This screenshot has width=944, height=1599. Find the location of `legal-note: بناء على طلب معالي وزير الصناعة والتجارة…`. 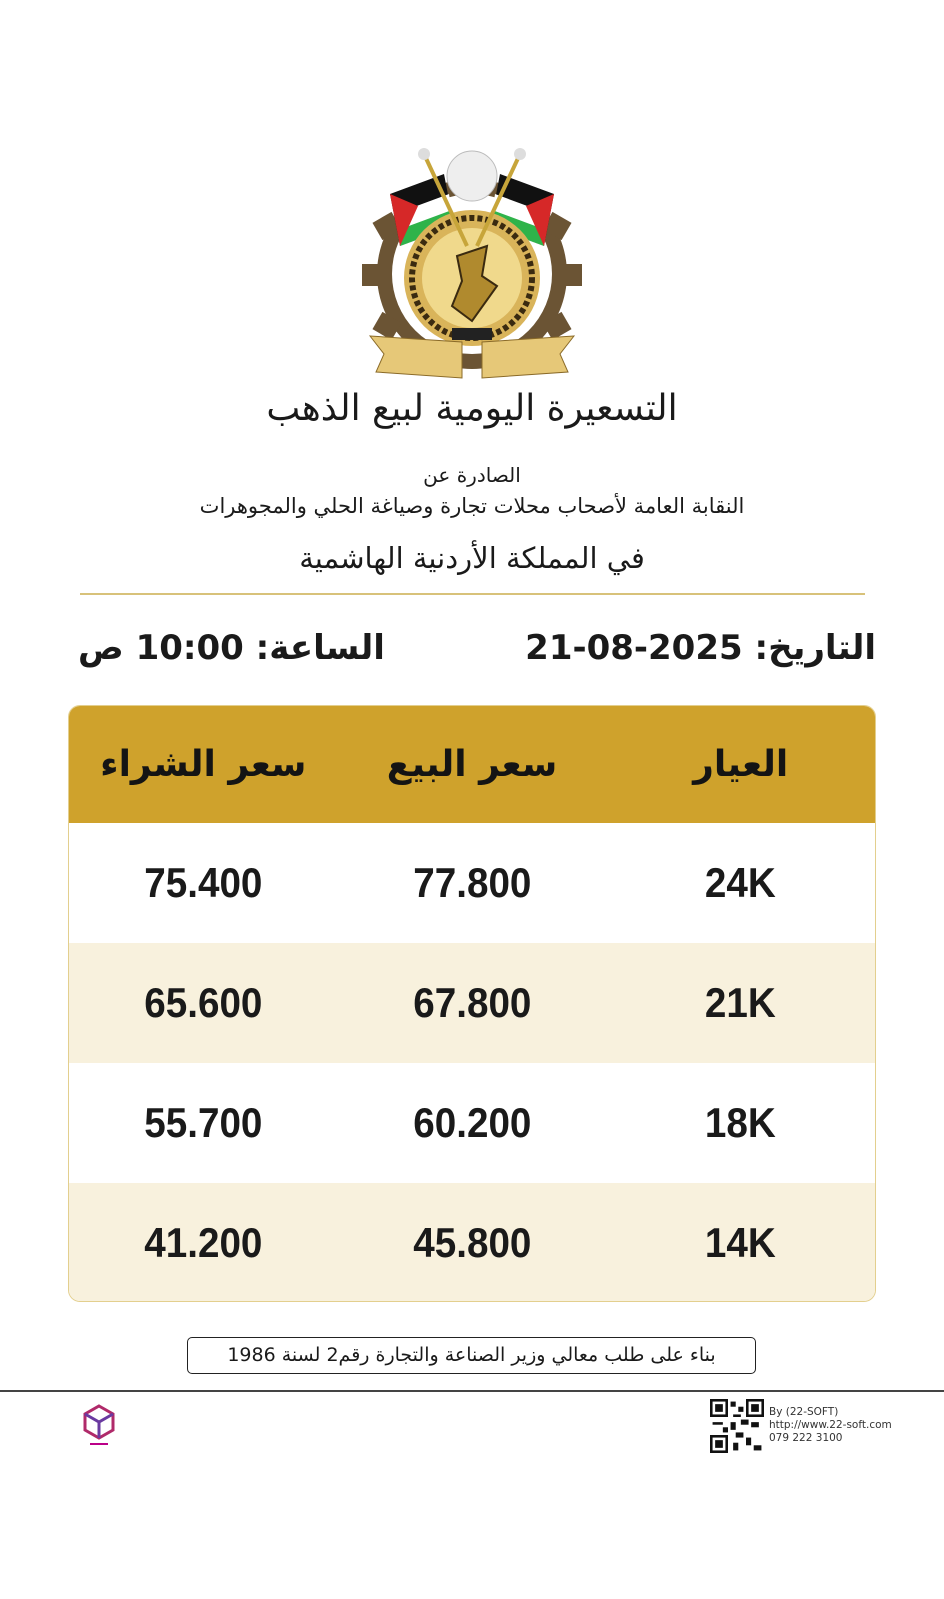

legal-note: بناء على طلب معالي وزير الصناعة والتجارة… is located at coordinates (471, 1355).